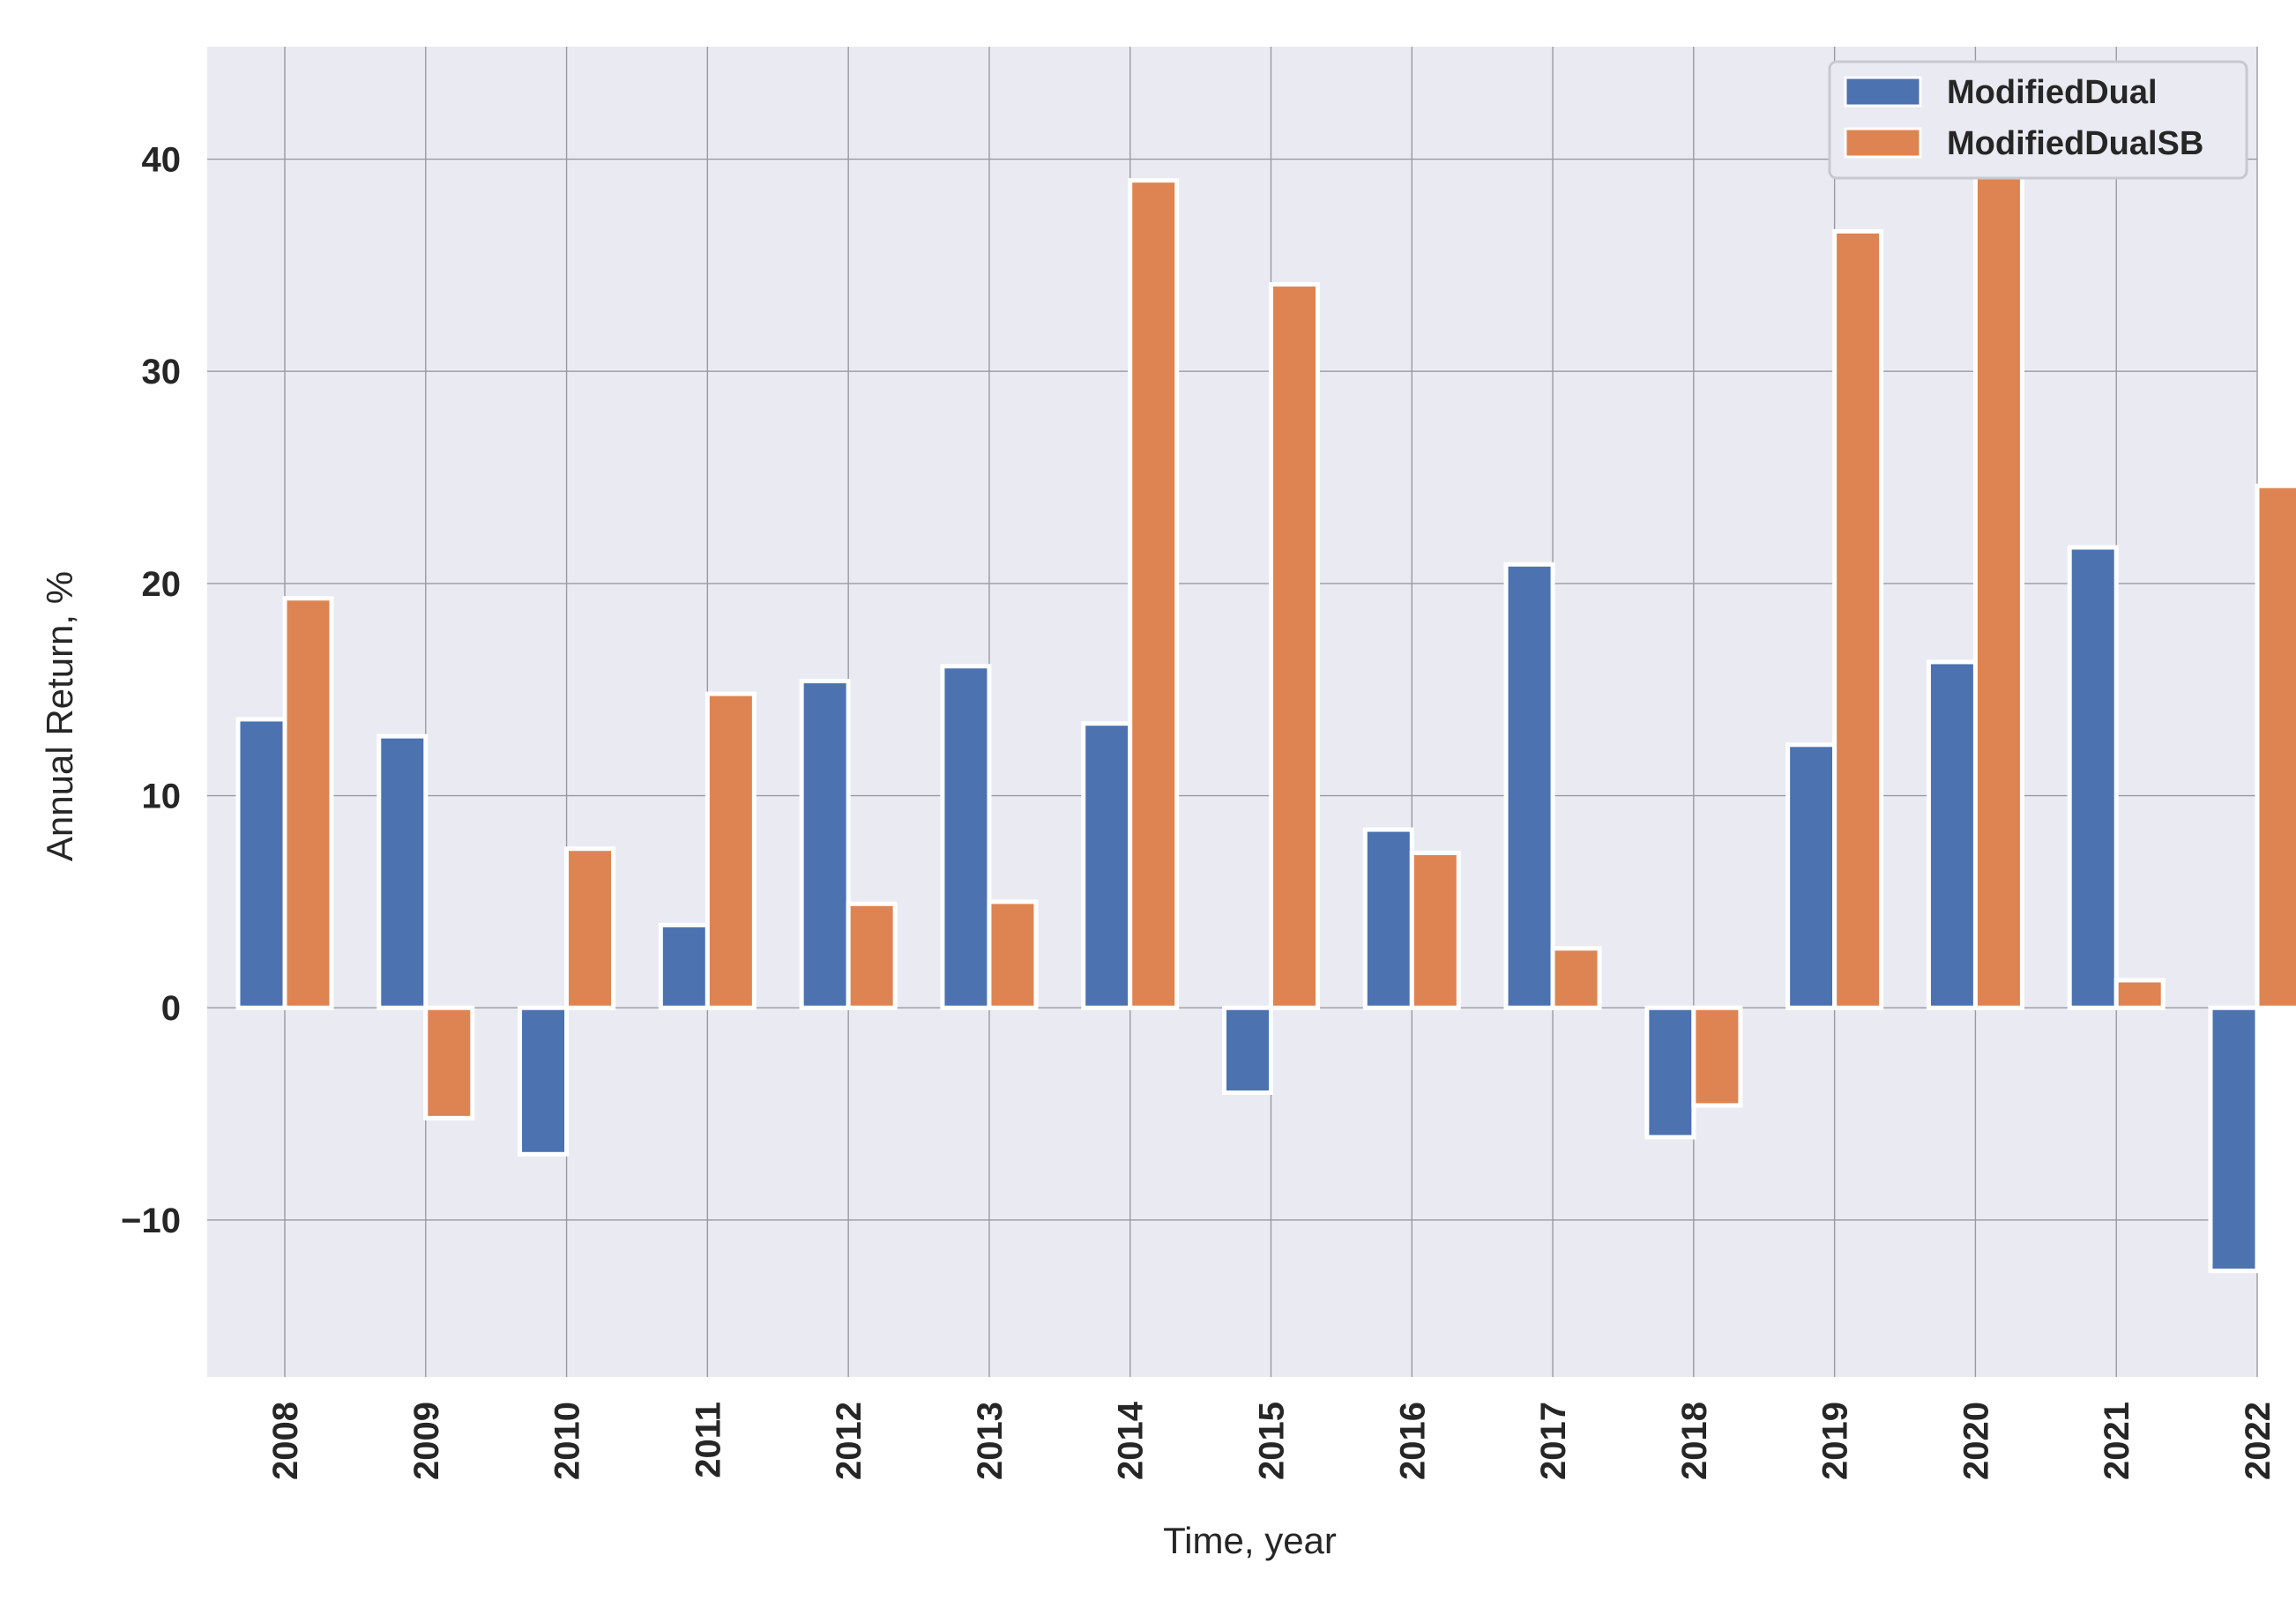  I want to click on bar-ModifiedDualSB-2019, so click(1858, 619).